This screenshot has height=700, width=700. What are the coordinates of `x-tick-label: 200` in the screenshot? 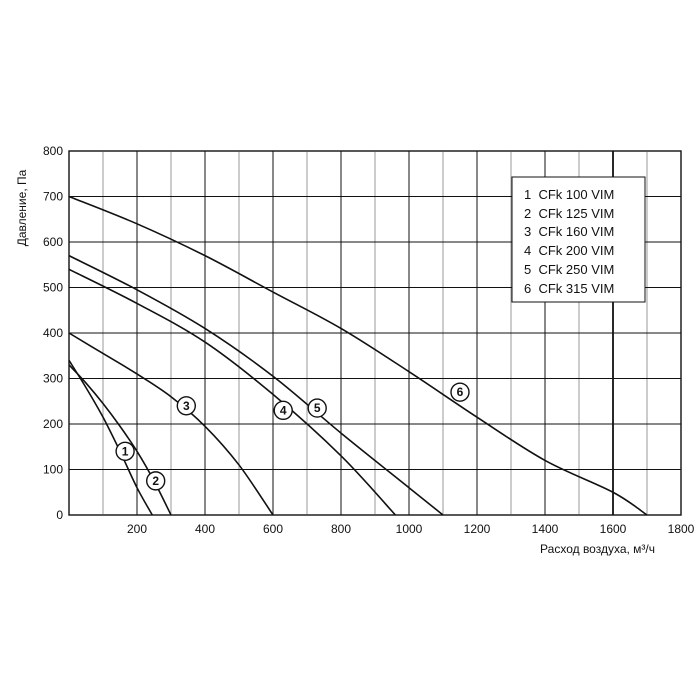 It's located at (137, 529).